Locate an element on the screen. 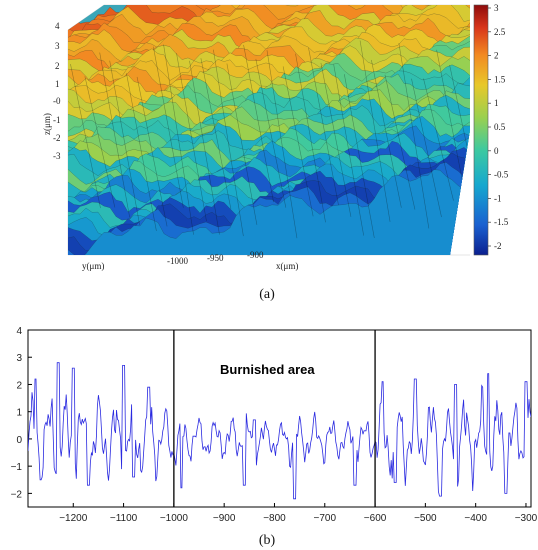  z-tick-label: 3 is located at coordinates (57, 46).